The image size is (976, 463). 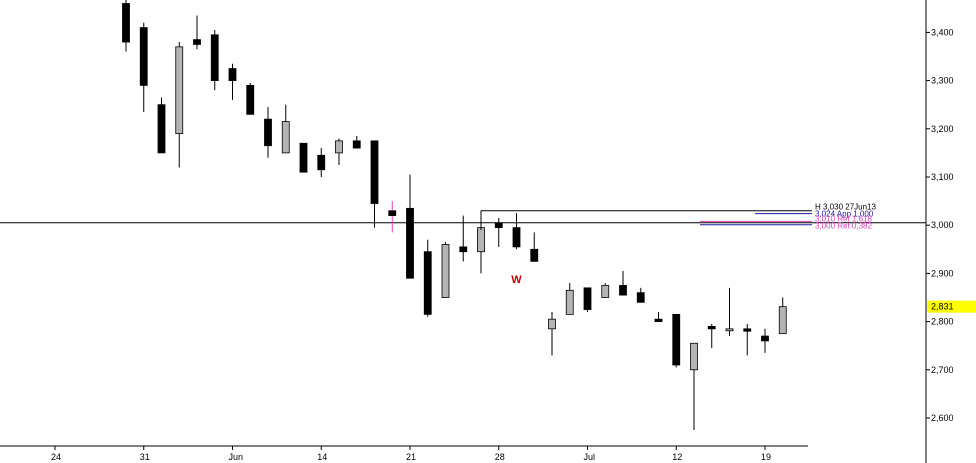 What do you see at coordinates (942, 177) in the screenshot?
I see `y-tick-label: 3,100` at bounding box center [942, 177].